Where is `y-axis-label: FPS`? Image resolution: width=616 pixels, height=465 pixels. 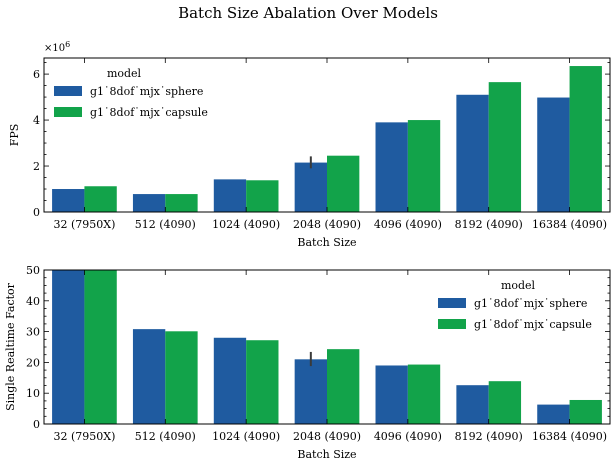
y-axis-label: FPS is located at coordinates (14, 135).